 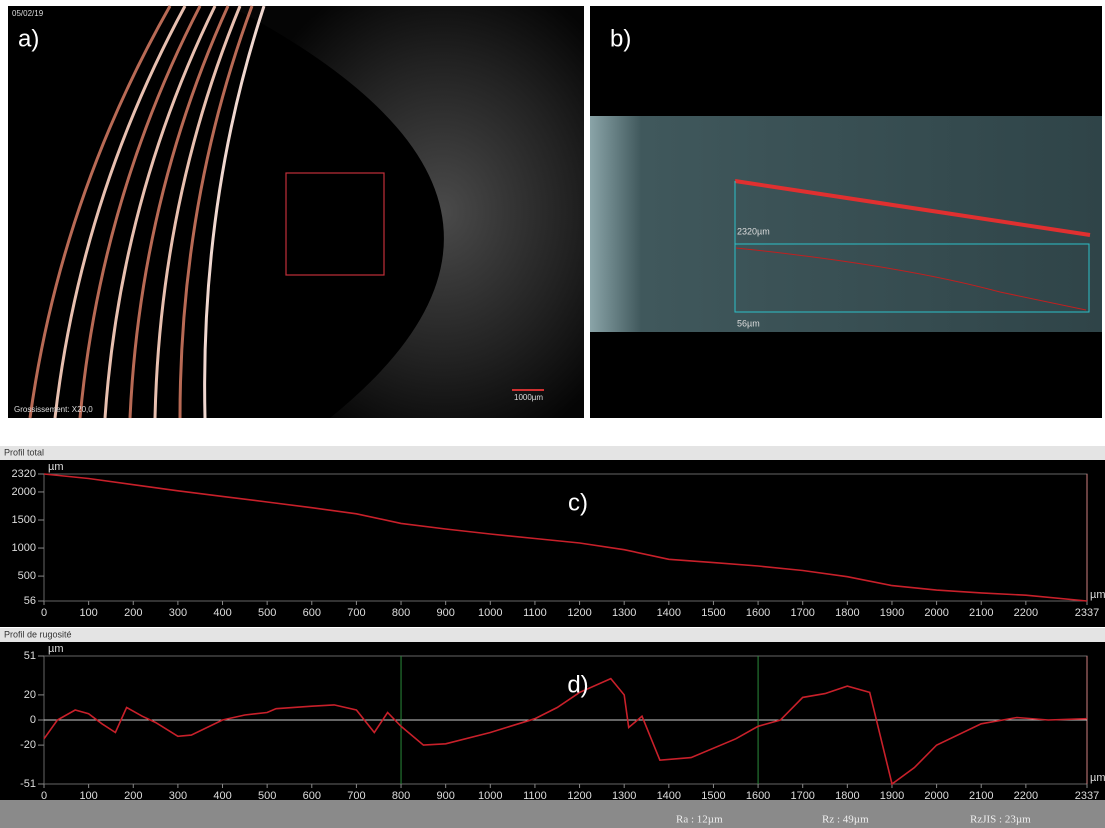 I want to click on y-tick-label: 1000, so click(x=24, y=548).